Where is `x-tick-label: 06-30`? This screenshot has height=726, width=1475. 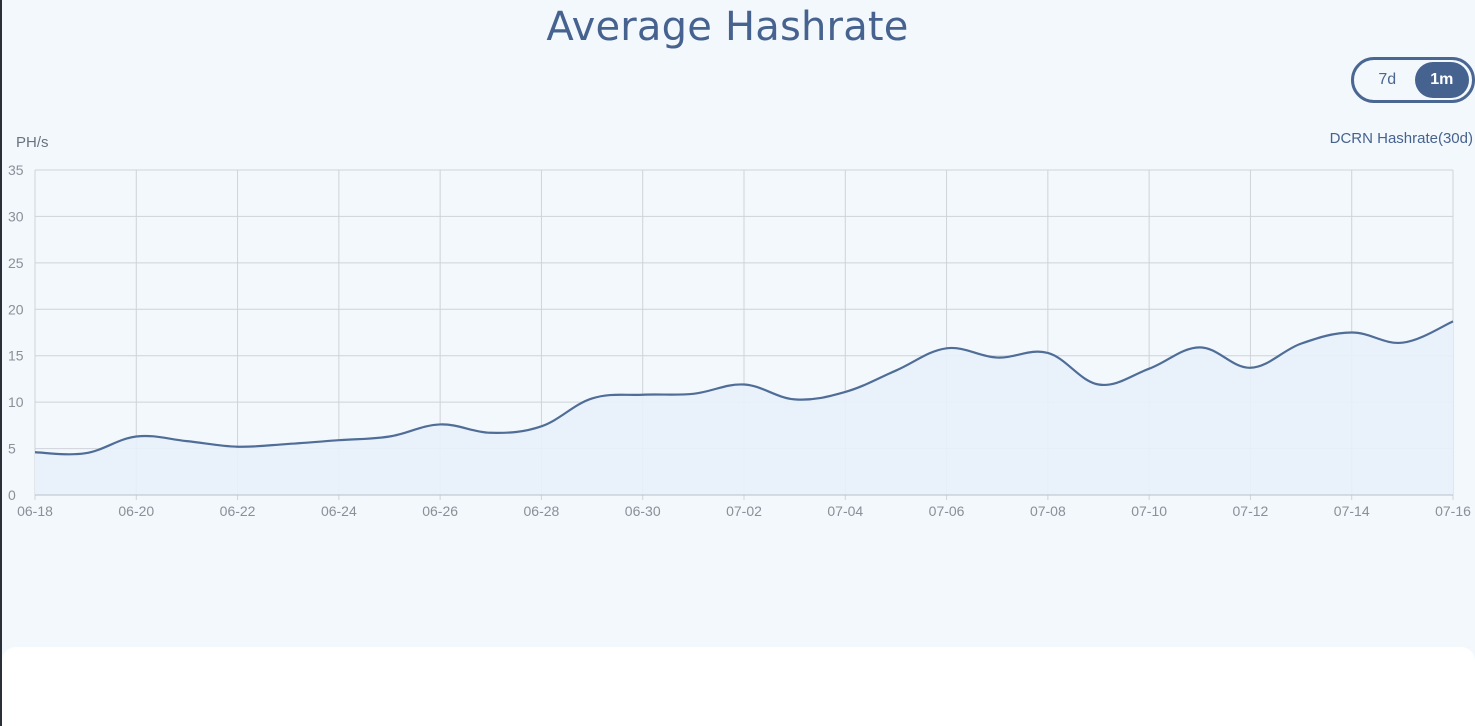 x-tick-label: 06-30 is located at coordinates (643, 511).